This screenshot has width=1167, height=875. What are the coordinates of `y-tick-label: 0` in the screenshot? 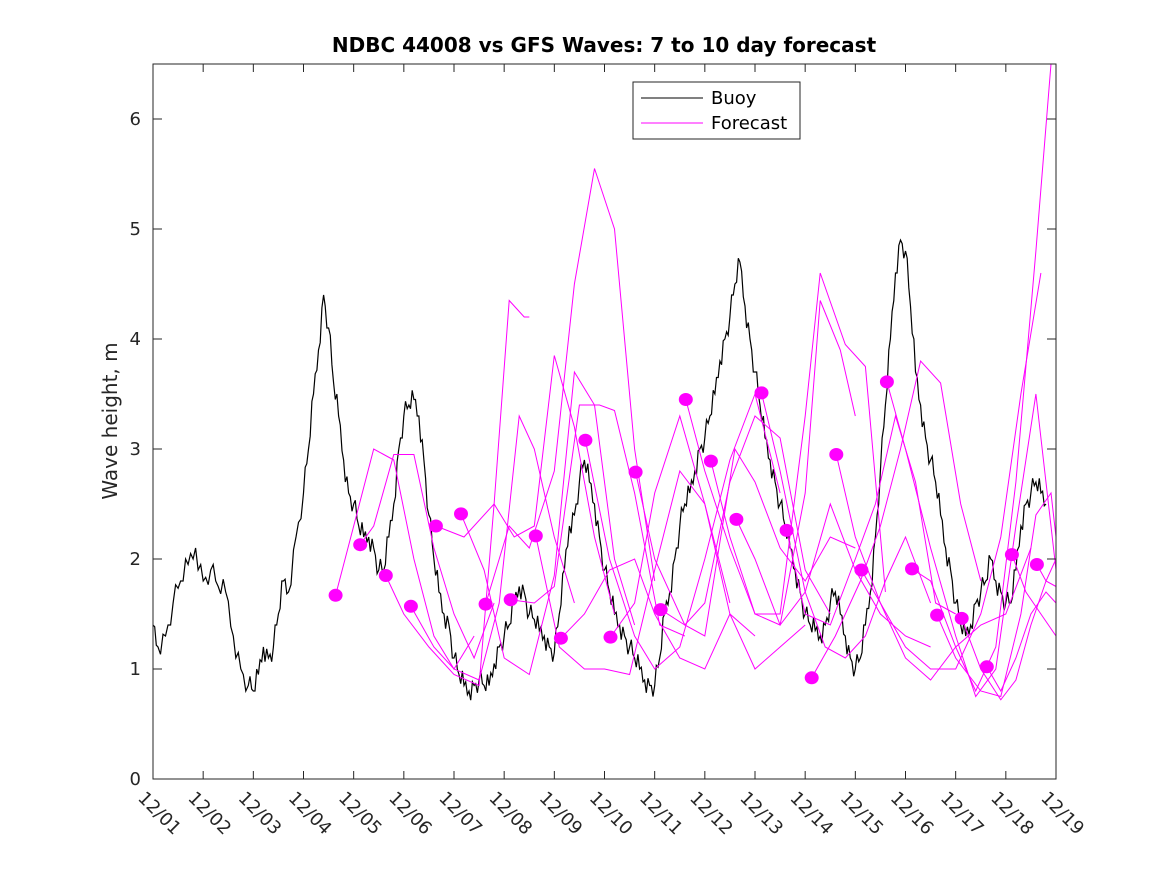 It's located at (135, 779).